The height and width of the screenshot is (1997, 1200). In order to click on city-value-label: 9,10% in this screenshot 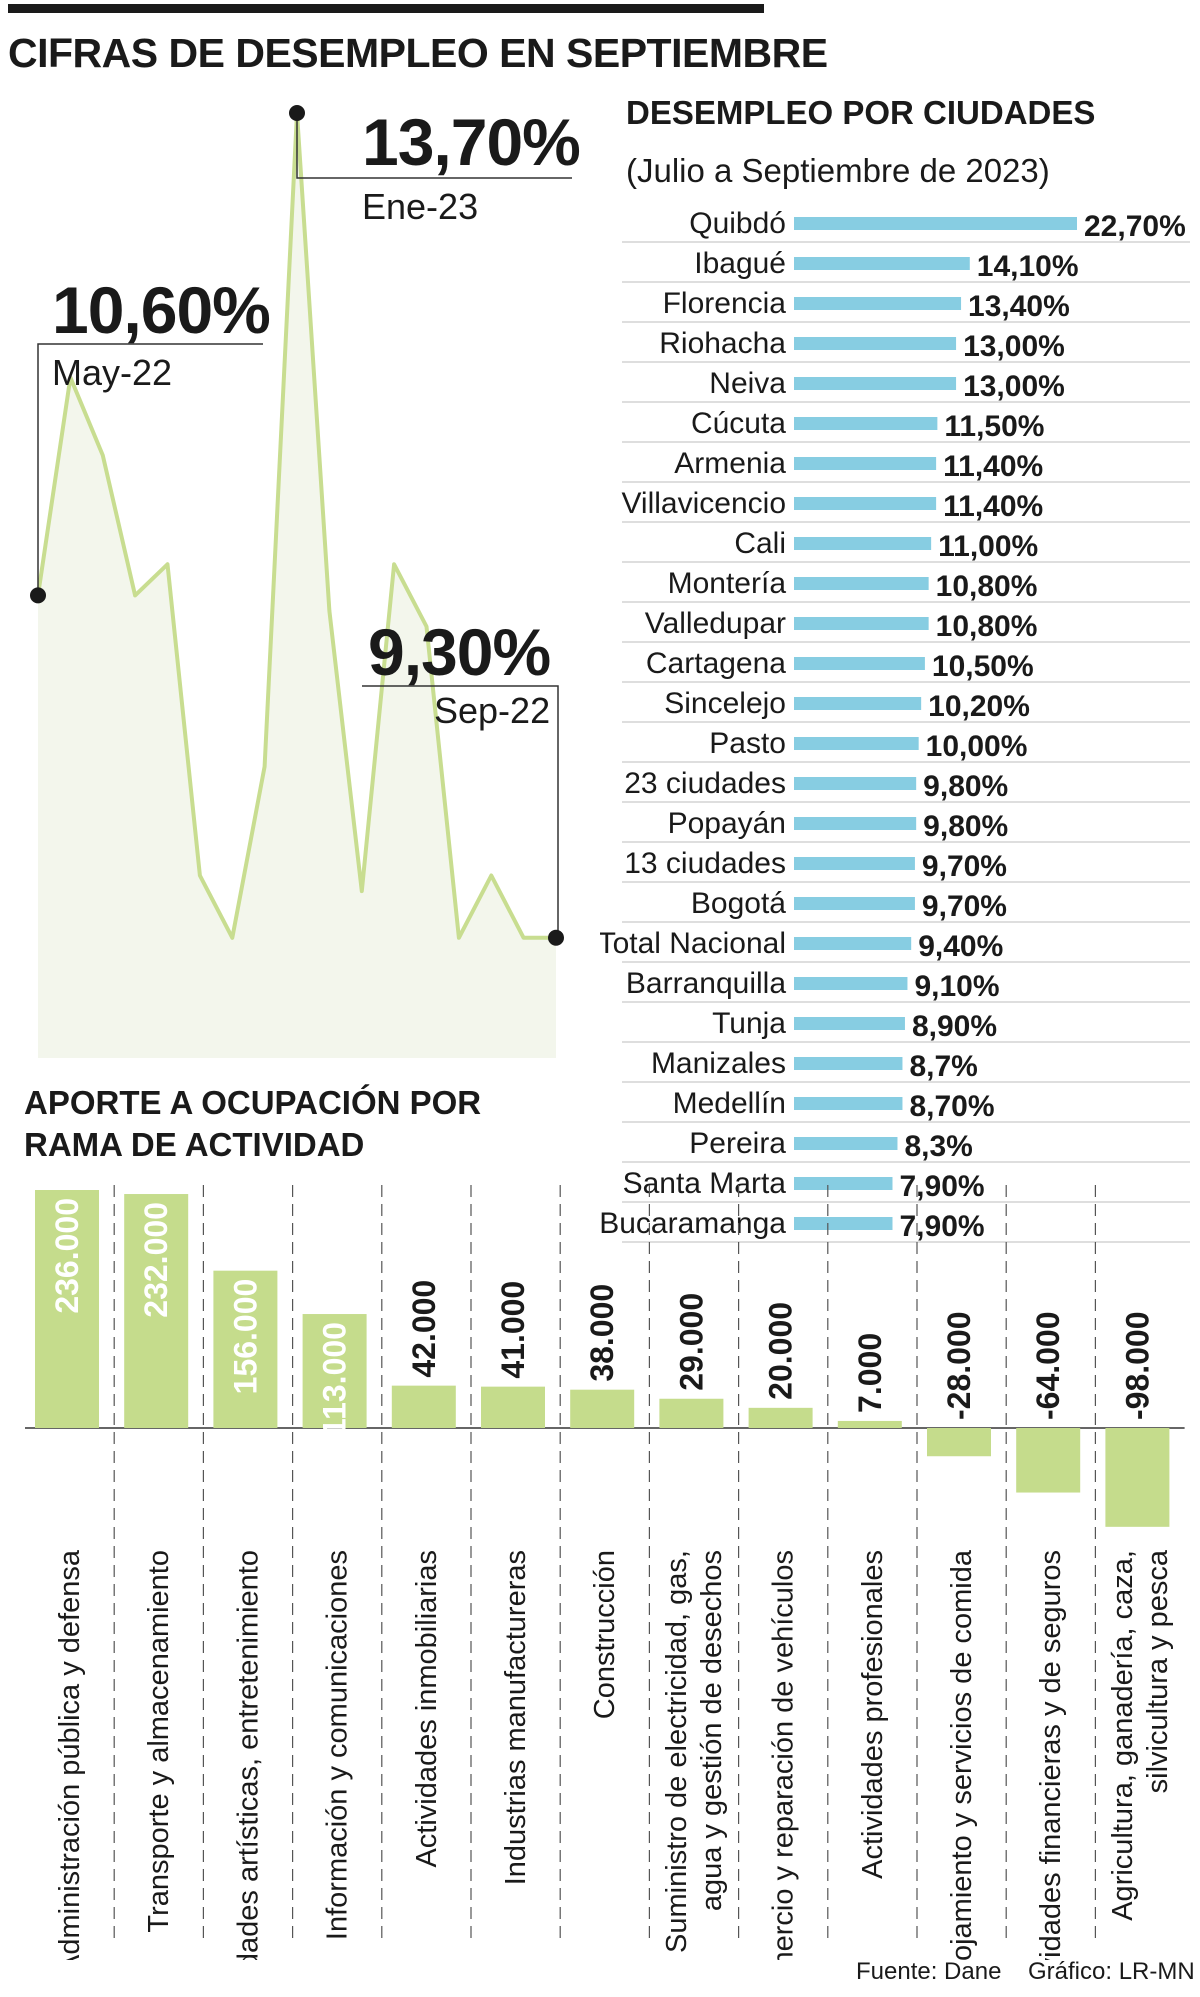, I will do `click(956, 986)`.